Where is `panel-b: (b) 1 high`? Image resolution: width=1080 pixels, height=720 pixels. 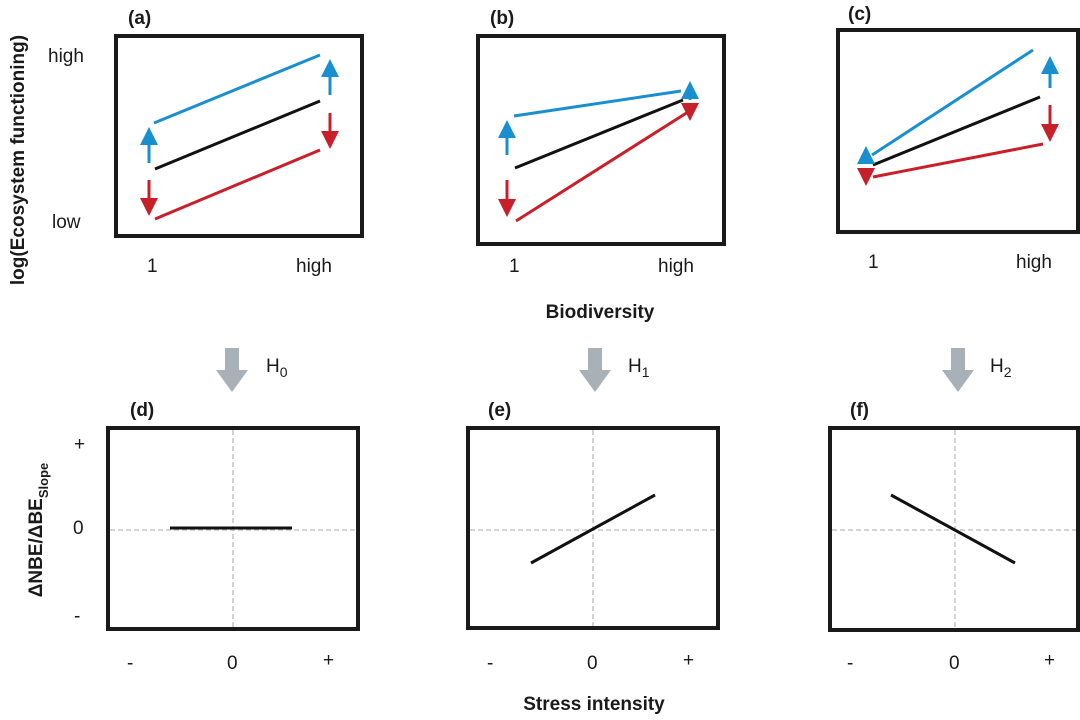
panel-b: (b) 1 high is located at coordinates (601, 142).